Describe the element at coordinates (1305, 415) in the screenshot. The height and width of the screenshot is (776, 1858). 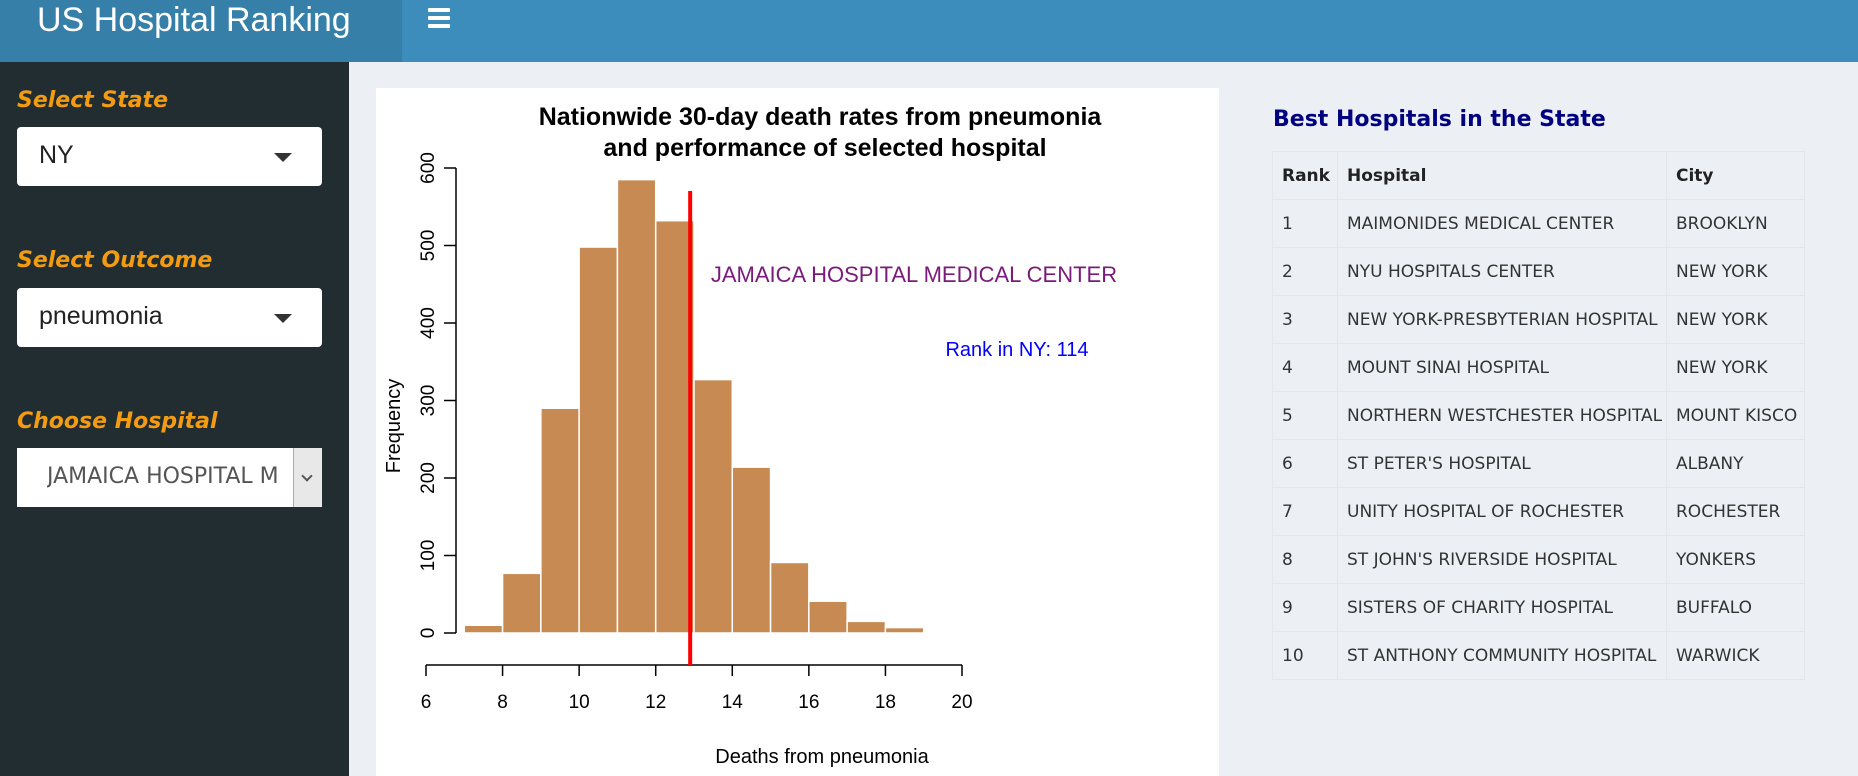
I see `rank-cell: 5` at that location.